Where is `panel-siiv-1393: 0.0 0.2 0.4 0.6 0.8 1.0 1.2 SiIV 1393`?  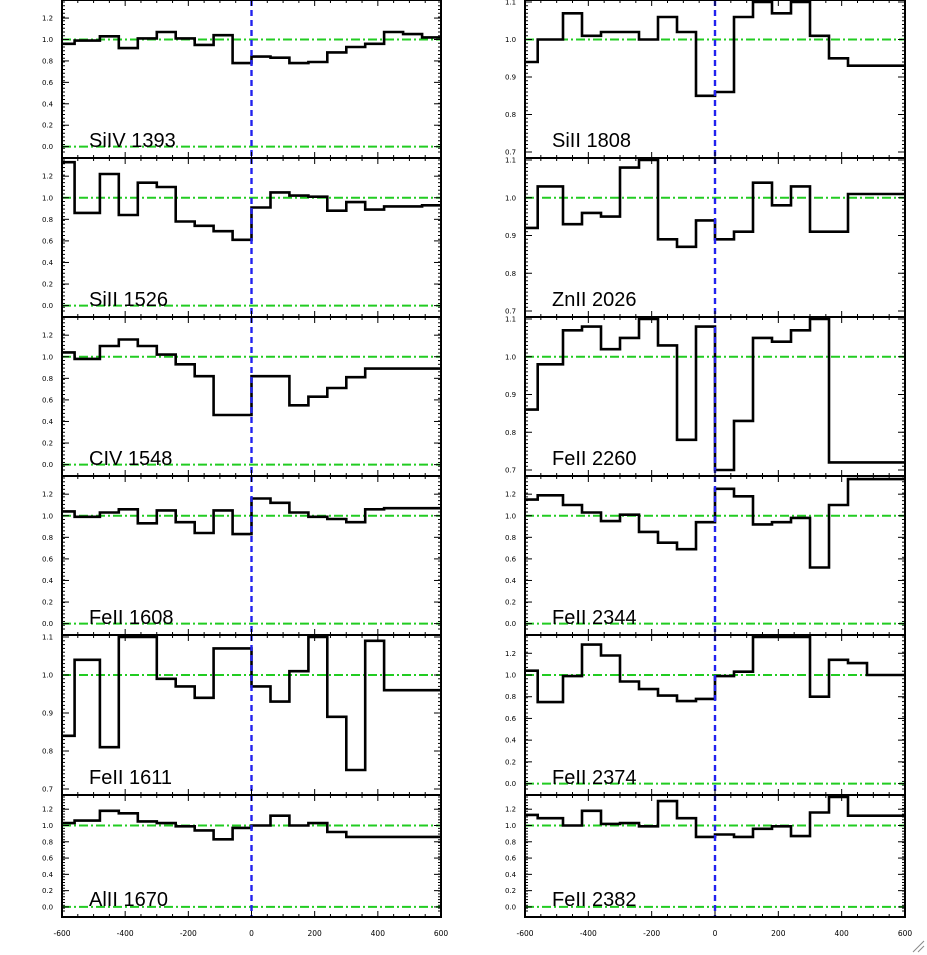
panel-siiv-1393: 0.0 0.2 0.4 0.6 0.8 1.0 1.2 SiIV 1393 is located at coordinates (242, 79).